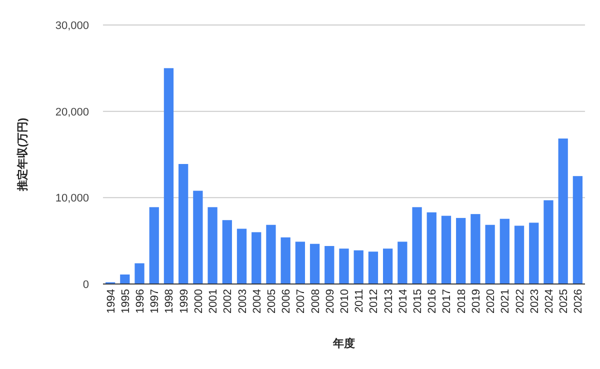  I want to click on x-tick-label: 2020, so click(491, 301).